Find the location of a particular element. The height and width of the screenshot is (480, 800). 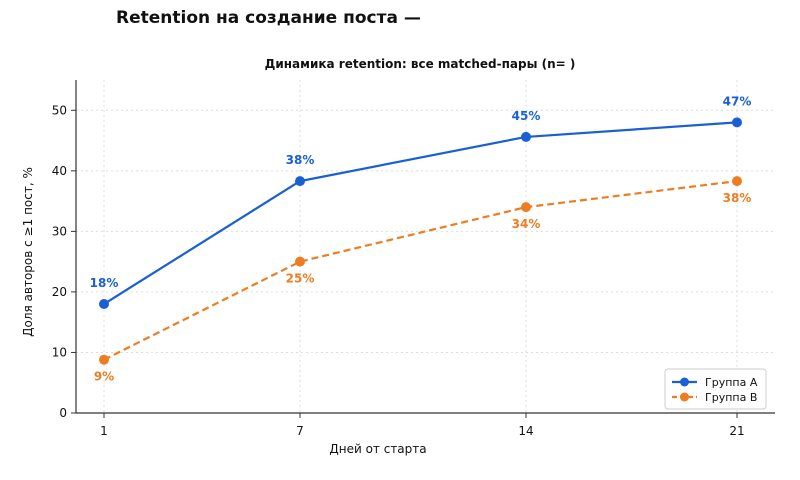

y-tick-label: 0 is located at coordinates (63, 413).